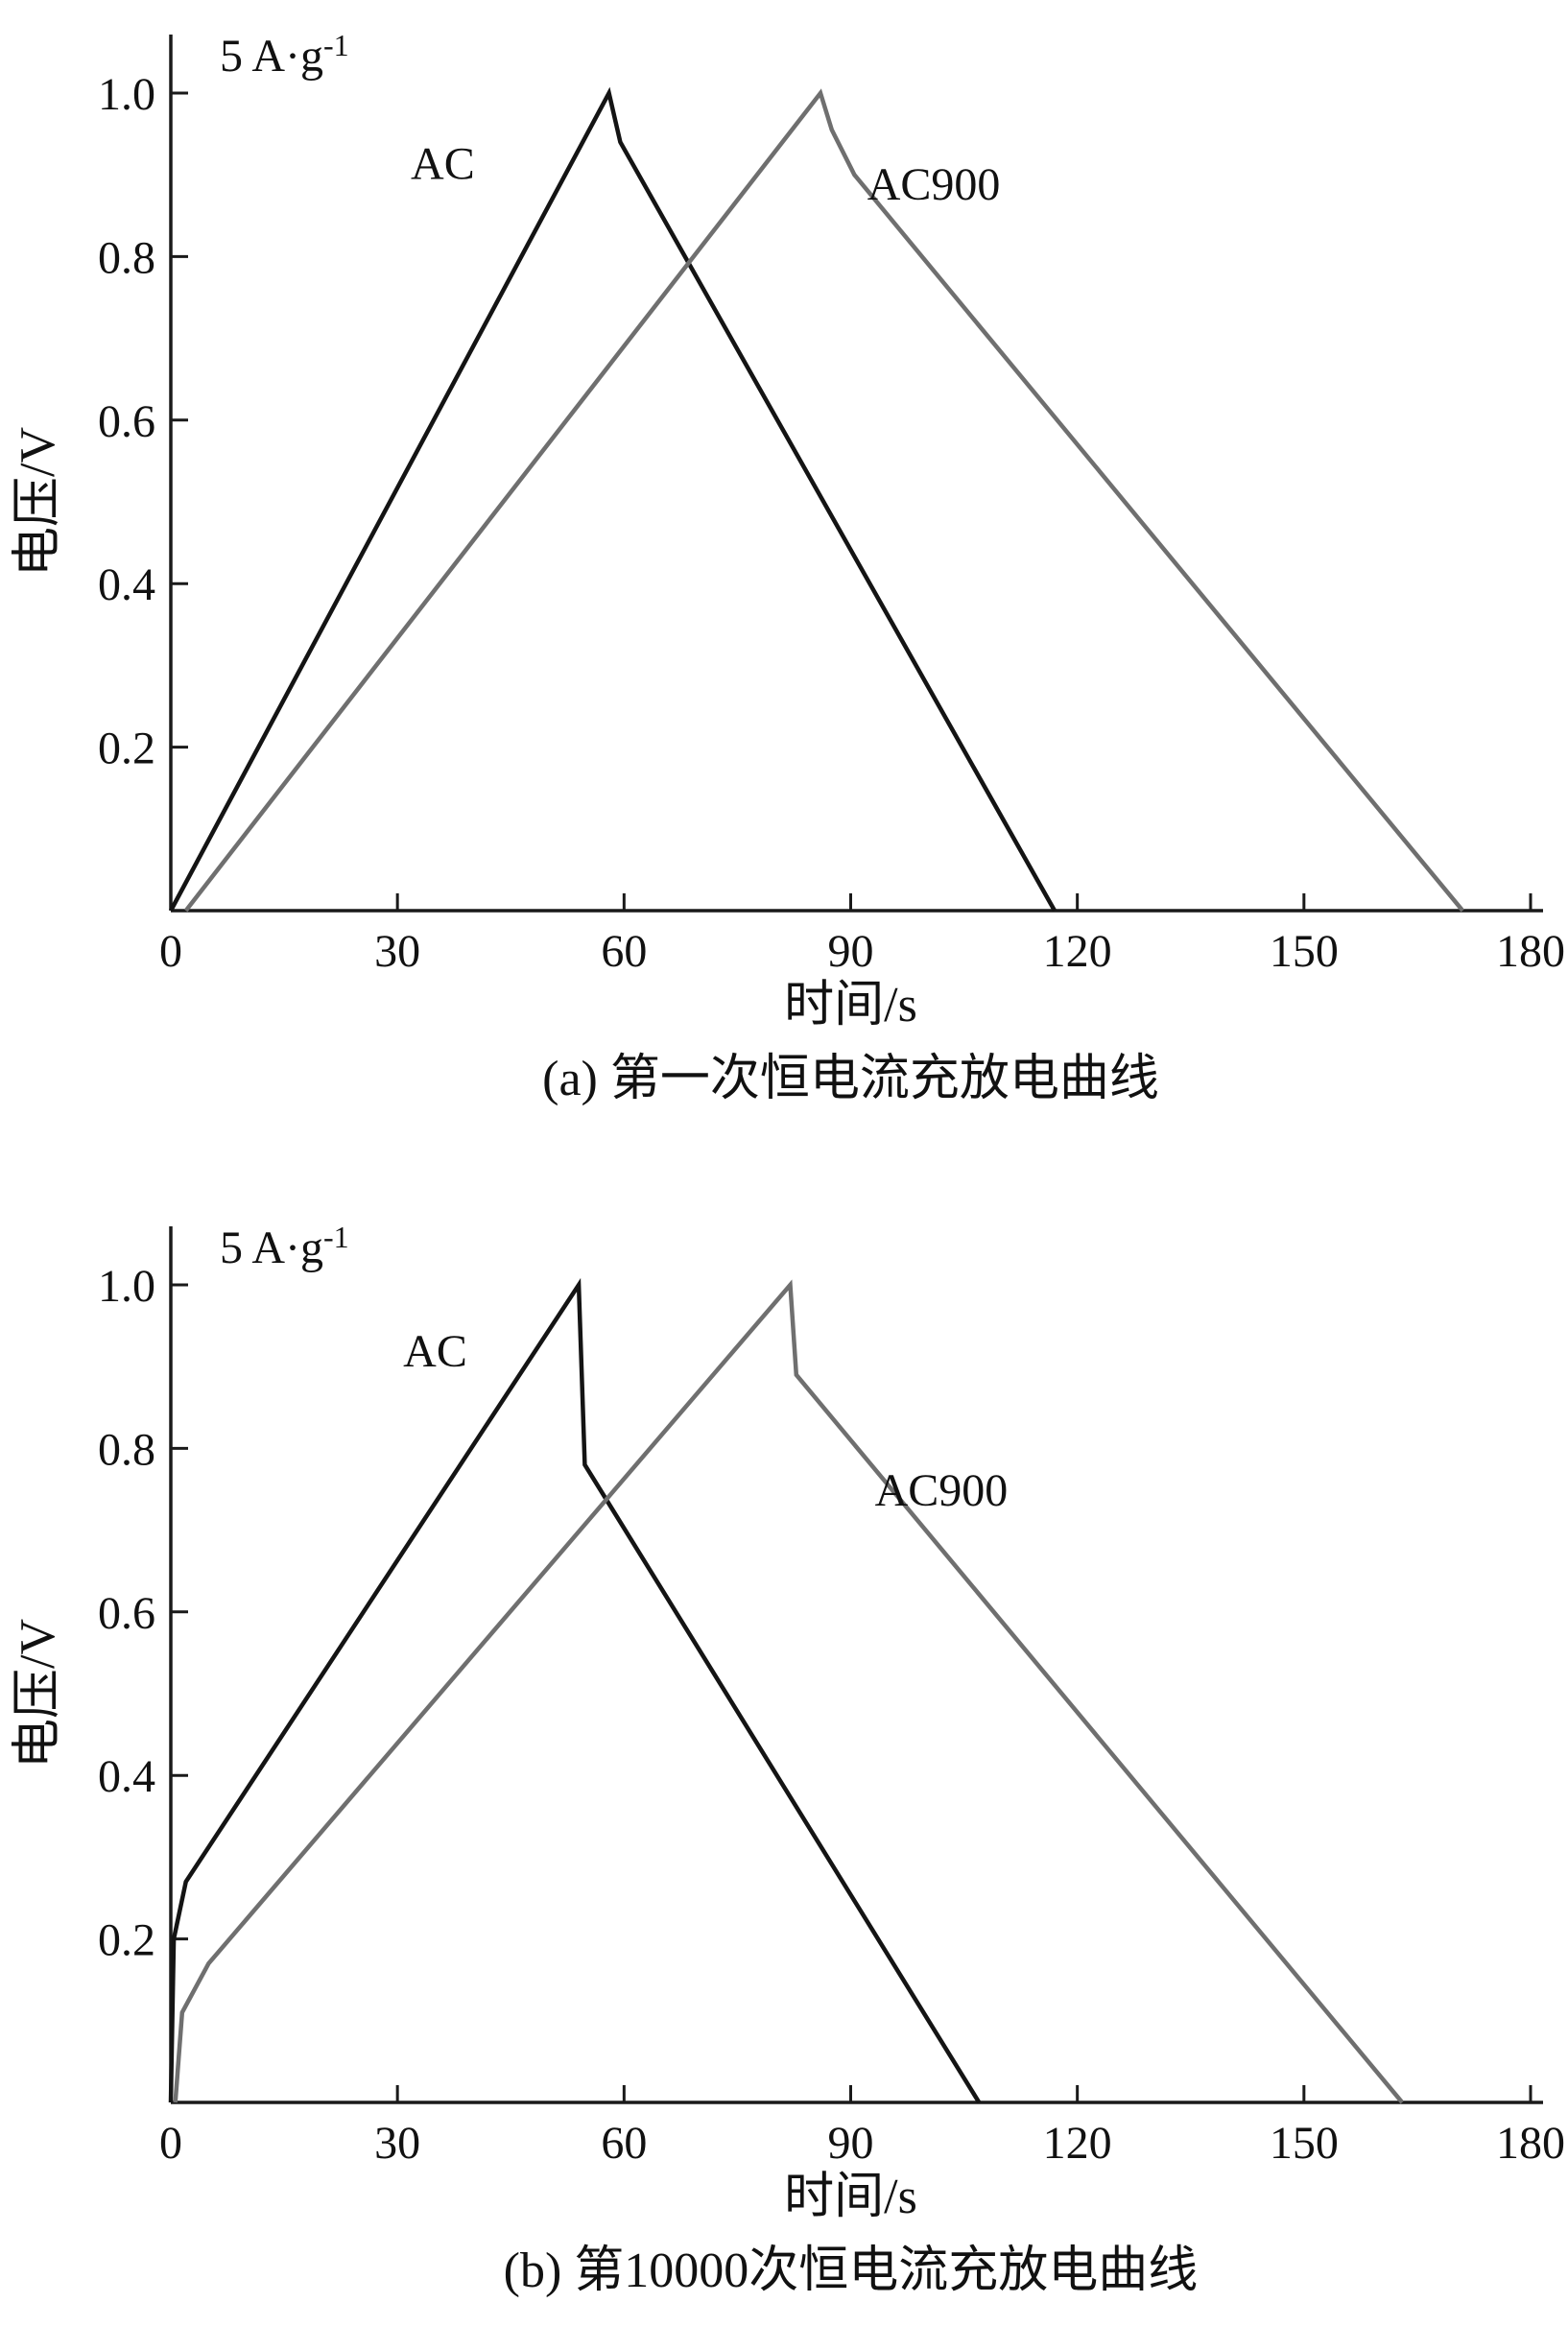 The height and width of the screenshot is (2350, 1568). What do you see at coordinates (851, 2271) in the screenshot?
I see `chart-b-caption: (b) 第10000次恒电流充放电曲线` at bounding box center [851, 2271].